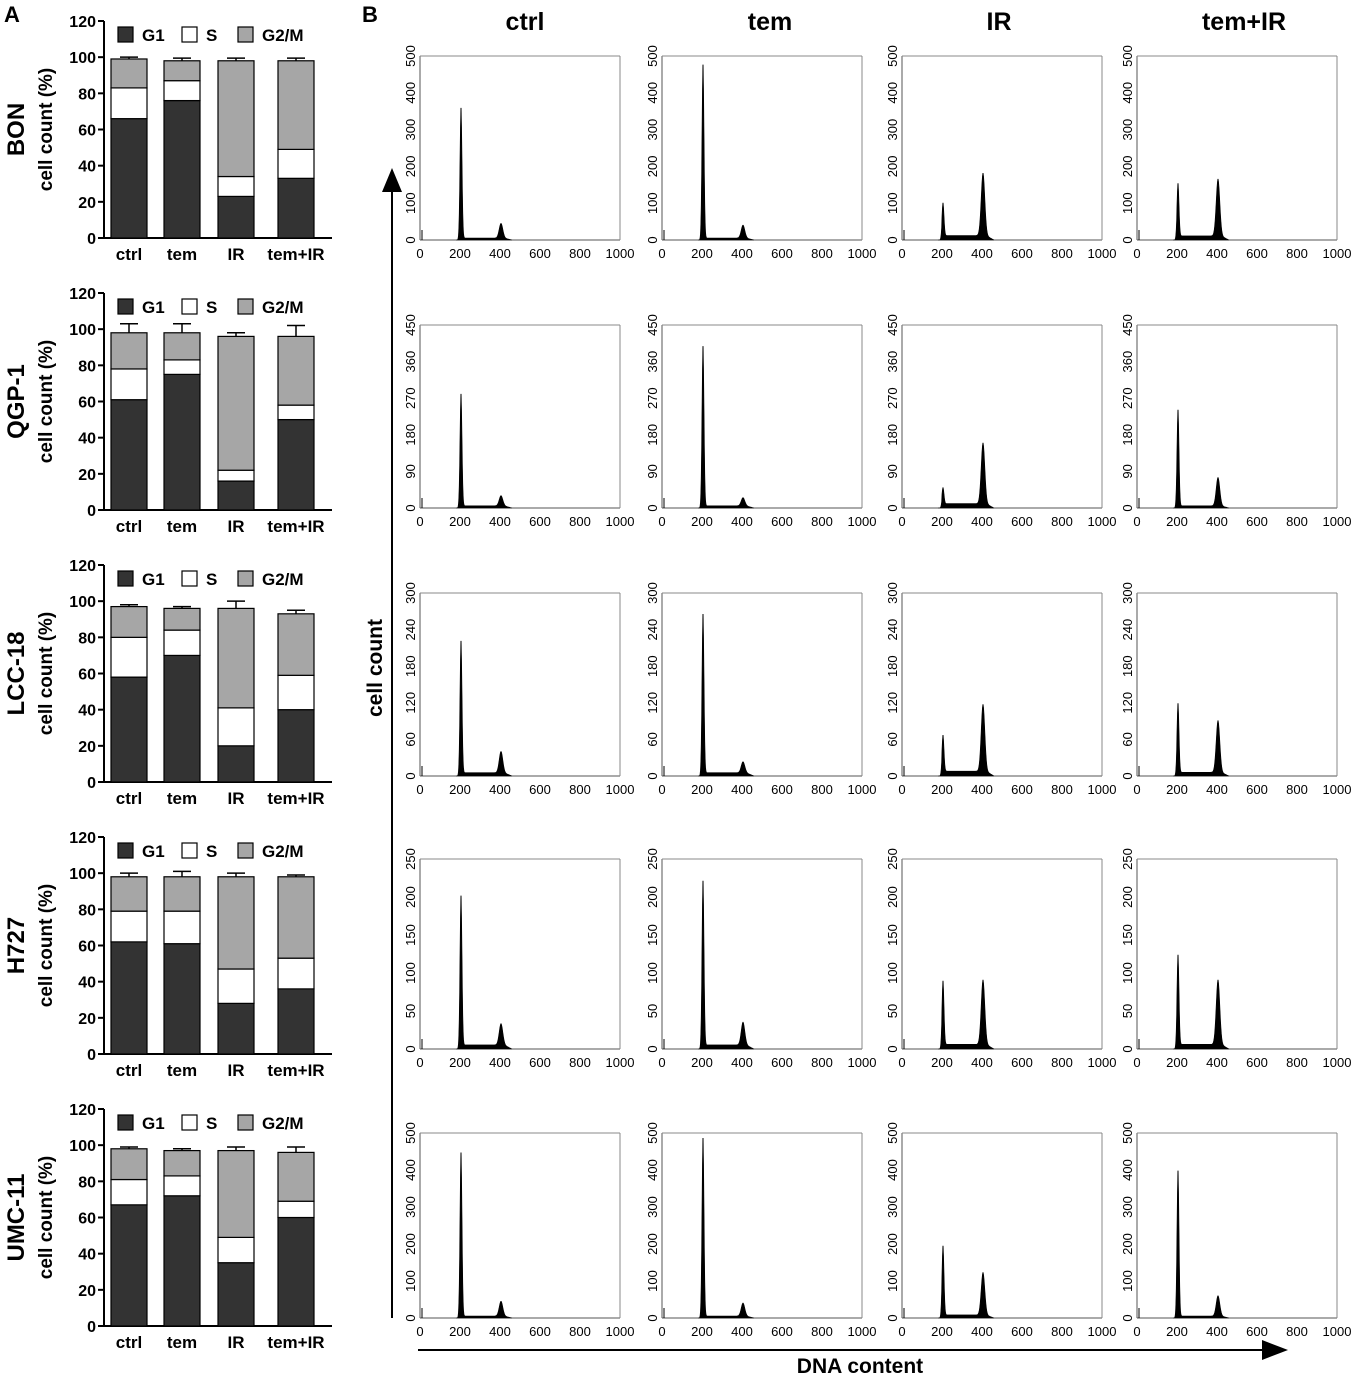 This screenshot has height=1376, width=1354. Describe the element at coordinates (892, 398) in the screenshot. I see `hist-y-tick-label: 270` at that location.